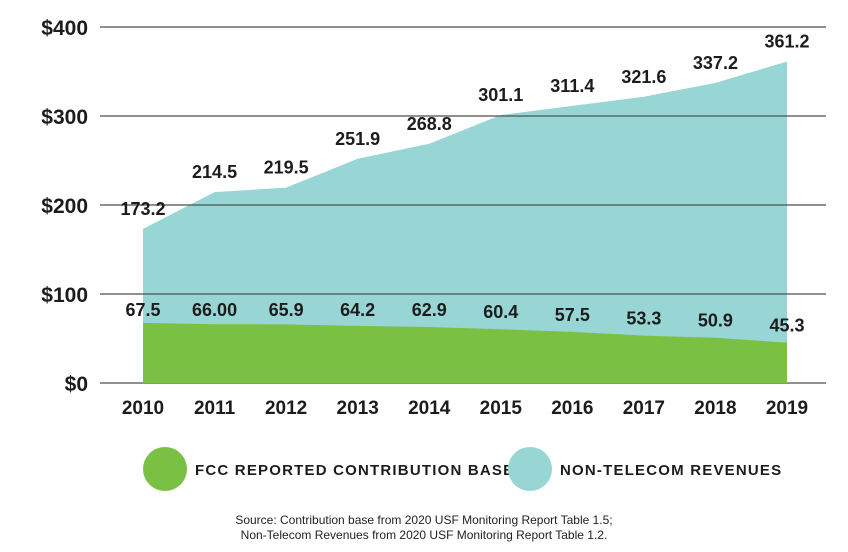 Image resolution: width=848 pixels, height=552 pixels. Describe the element at coordinates (530, 469) in the screenshot. I see `legend-non-telecom-swatch` at that location.